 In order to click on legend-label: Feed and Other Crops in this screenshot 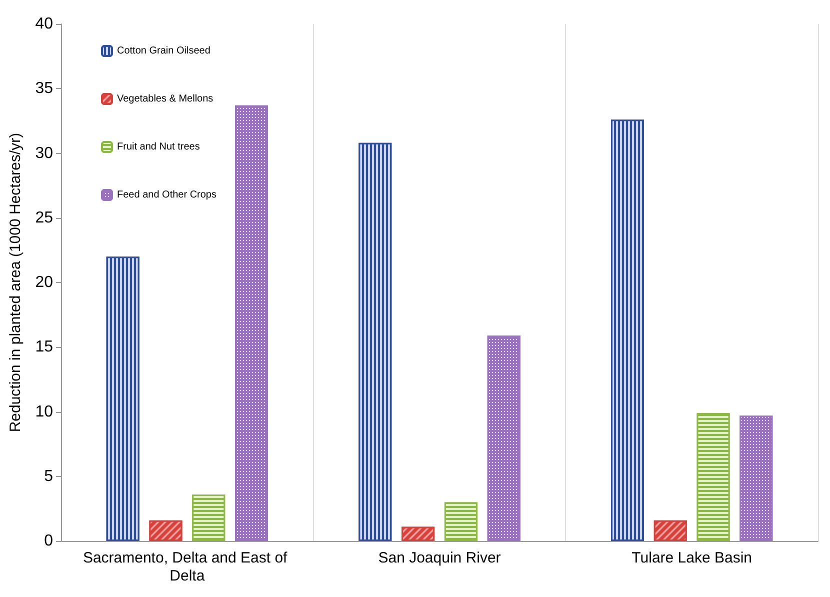, I will do `click(166, 195)`.